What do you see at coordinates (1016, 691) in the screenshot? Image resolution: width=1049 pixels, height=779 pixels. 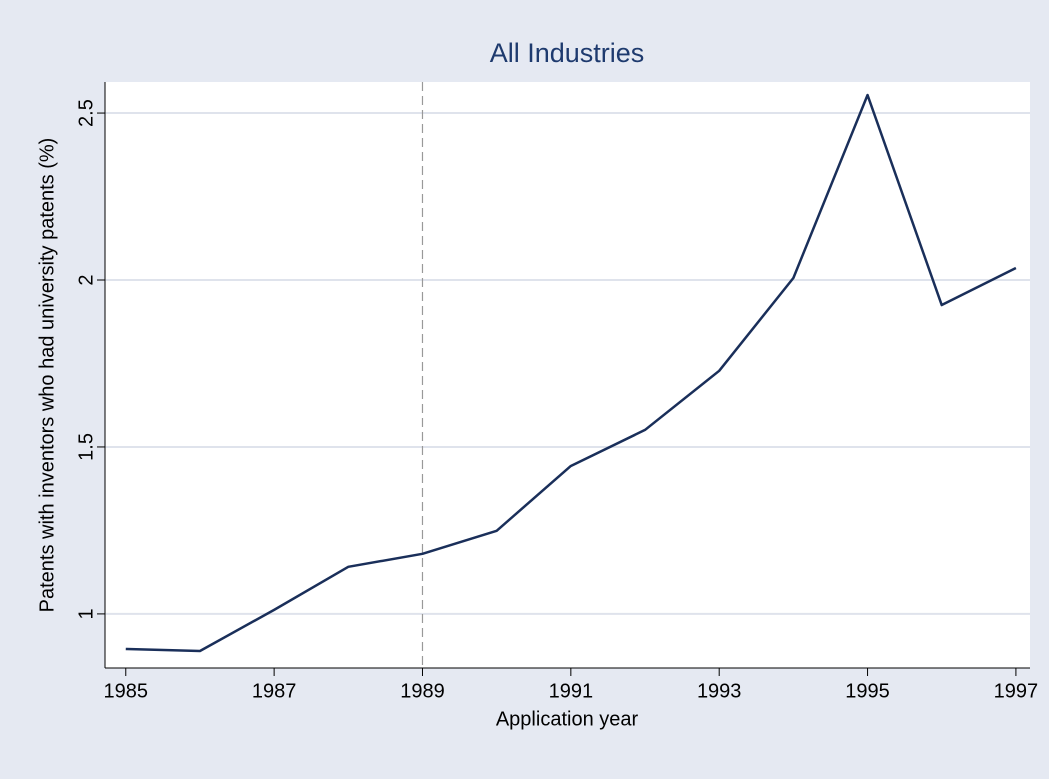 I see `x-tick-label: 1997` at bounding box center [1016, 691].